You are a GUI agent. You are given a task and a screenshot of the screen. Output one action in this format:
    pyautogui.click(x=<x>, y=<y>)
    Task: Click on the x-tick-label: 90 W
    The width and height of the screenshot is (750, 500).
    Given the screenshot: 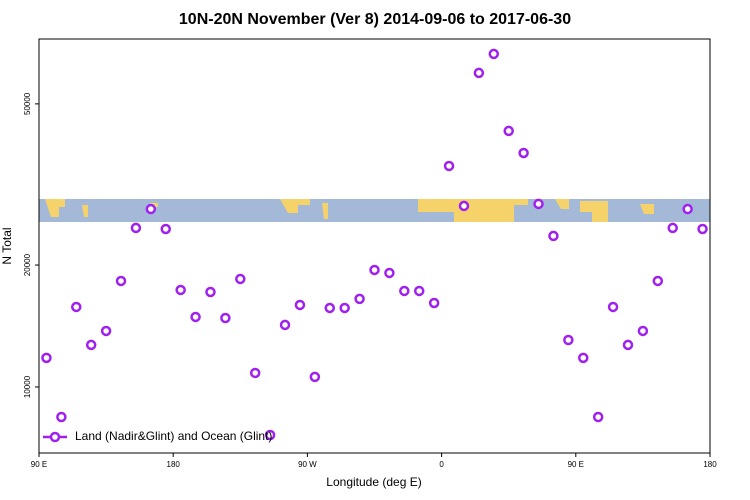 What is the action you would take?
    pyautogui.click(x=307, y=464)
    